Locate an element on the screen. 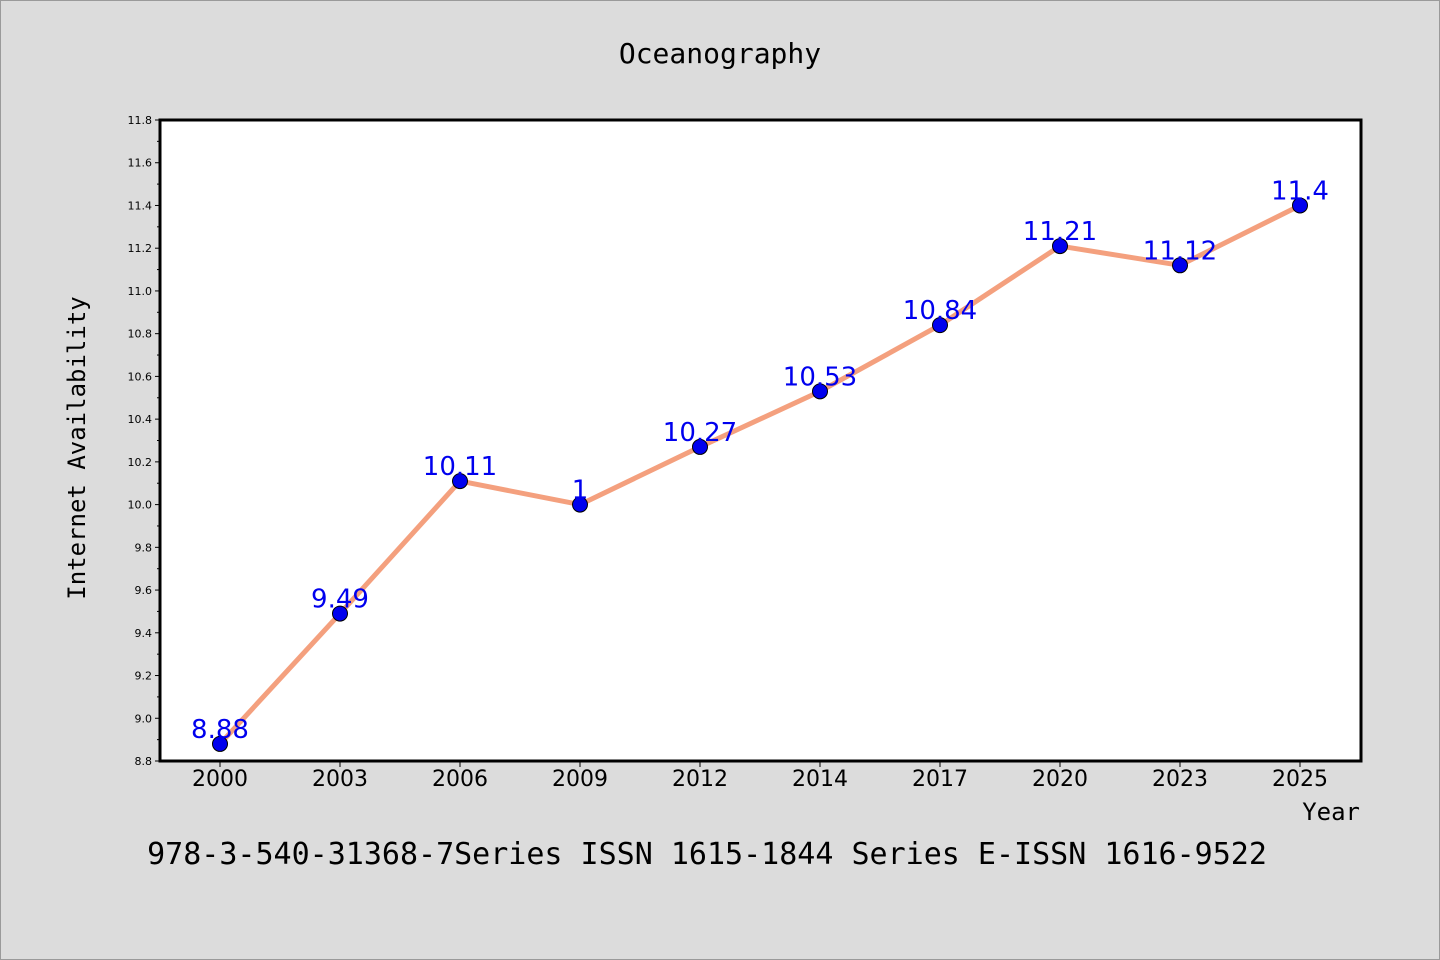 This screenshot has height=960, width=1440. y-tick-label: 9.2 is located at coordinates (144, 676).